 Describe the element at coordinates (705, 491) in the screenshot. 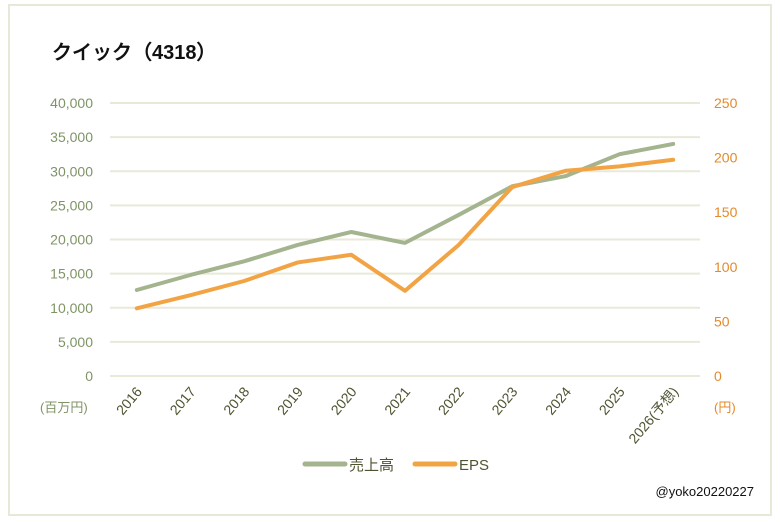

I see `credit-text: @yoko20220227` at that location.